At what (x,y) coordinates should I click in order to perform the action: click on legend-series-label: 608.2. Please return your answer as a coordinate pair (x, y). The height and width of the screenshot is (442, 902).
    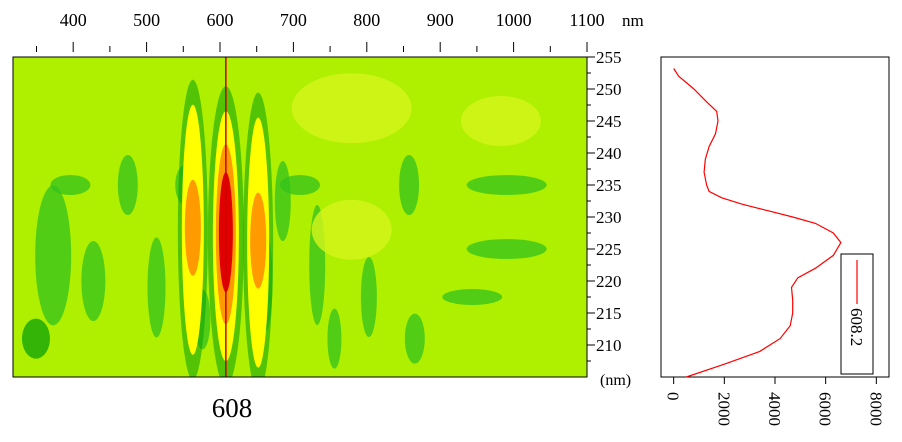
    Looking at the image, I should click on (856, 327).